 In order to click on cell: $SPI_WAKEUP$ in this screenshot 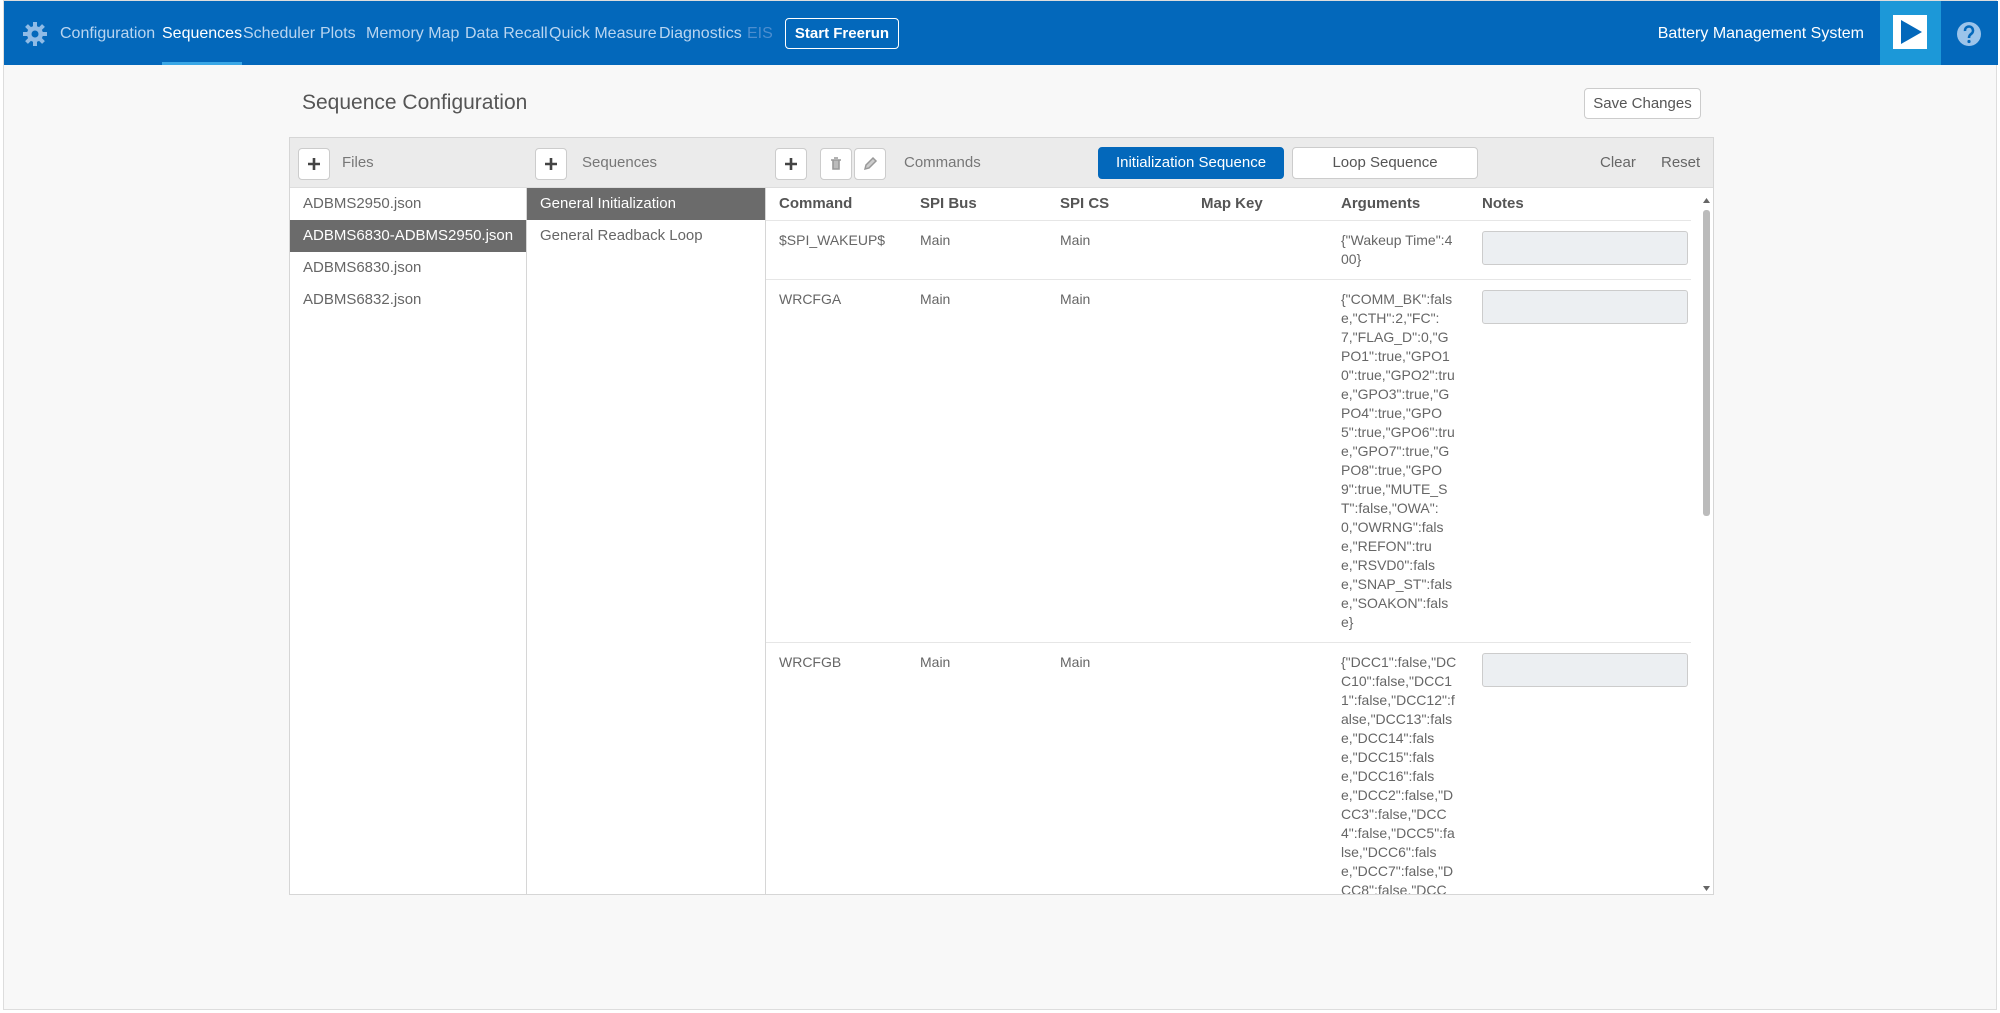, I will do `click(836, 249)`.